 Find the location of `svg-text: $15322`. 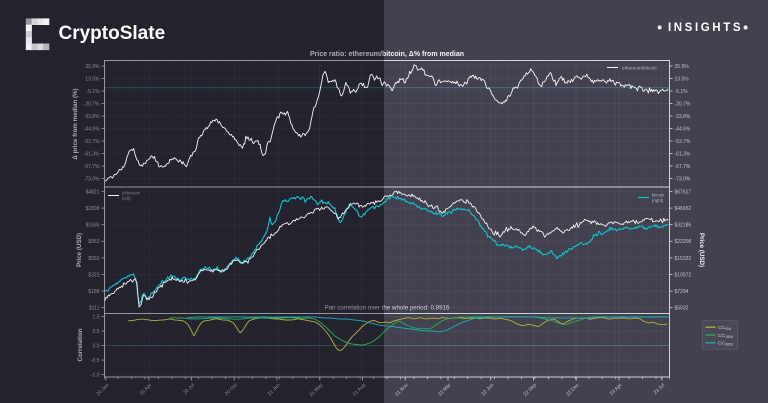

svg-text: $15322 is located at coordinates (683, 259).